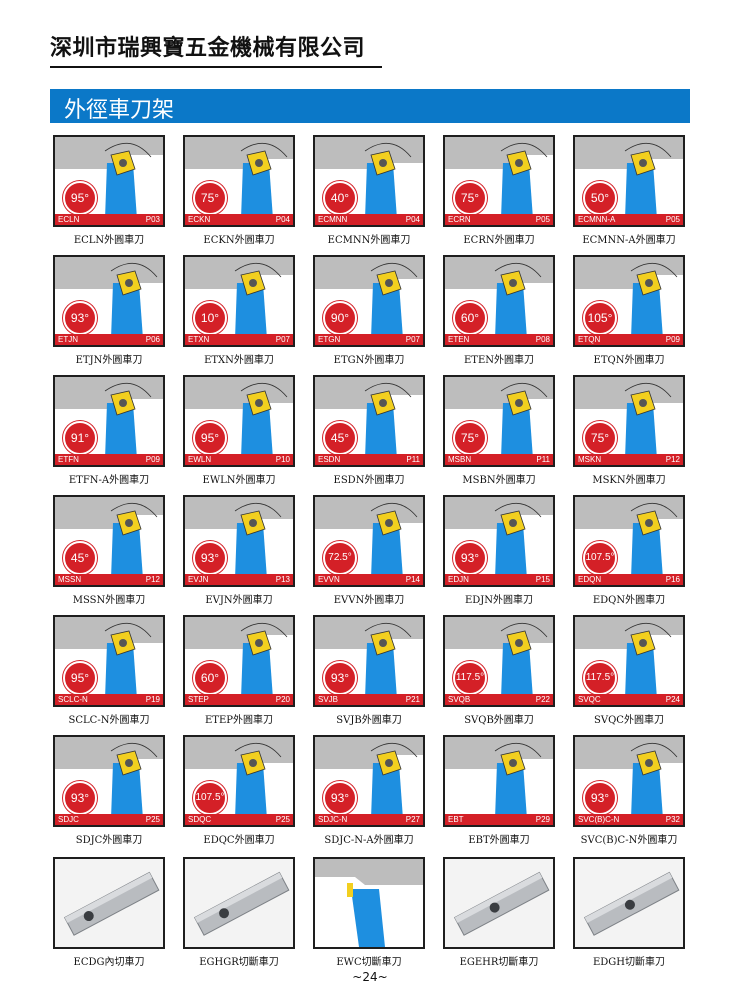 This screenshot has height=1004, width=740. What do you see at coordinates (239, 720) in the screenshot?
I see `tool-caption: ETEP外圓車刀` at bounding box center [239, 720].